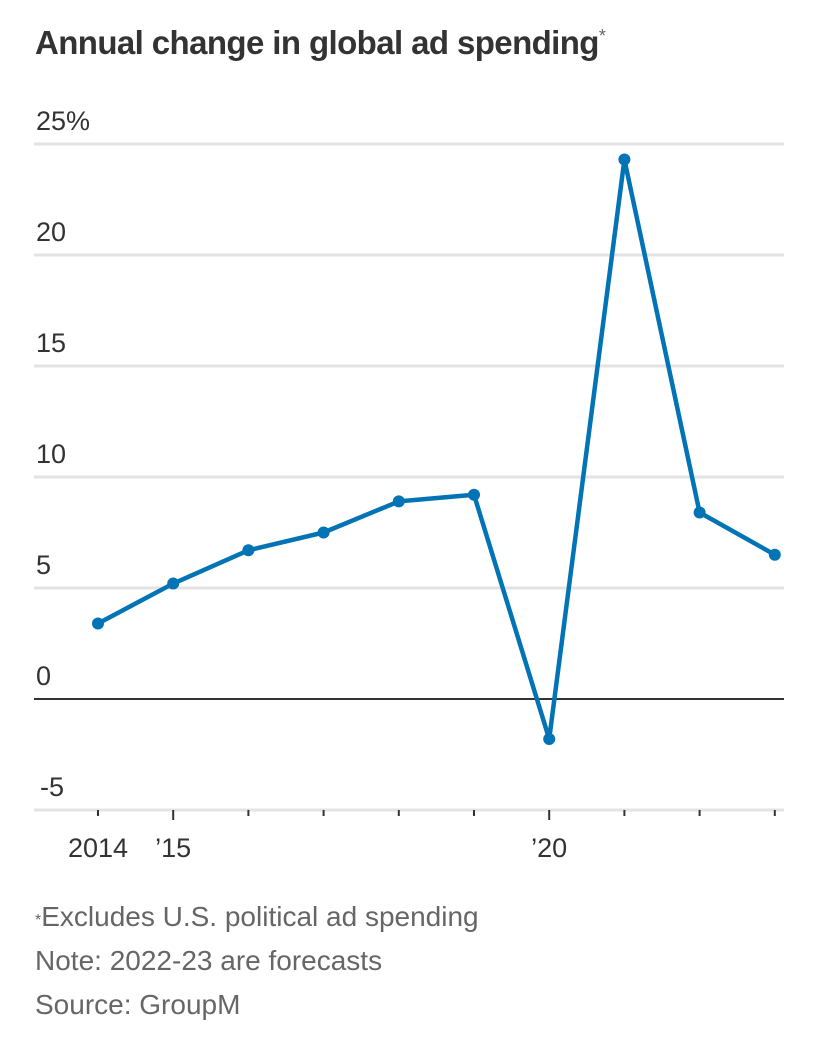 The height and width of the screenshot is (1043, 824). What do you see at coordinates (51, 343) in the screenshot?
I see `y-tick-label: 15` at bounding box center [51, 343].